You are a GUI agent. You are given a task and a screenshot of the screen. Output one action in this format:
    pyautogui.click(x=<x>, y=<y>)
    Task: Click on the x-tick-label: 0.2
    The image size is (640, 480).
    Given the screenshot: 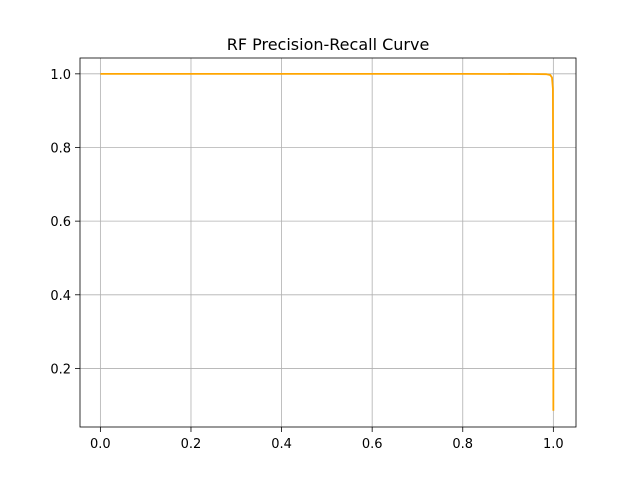 What is the action you would take?
    pyautogui.click(x=191, y=444)
    